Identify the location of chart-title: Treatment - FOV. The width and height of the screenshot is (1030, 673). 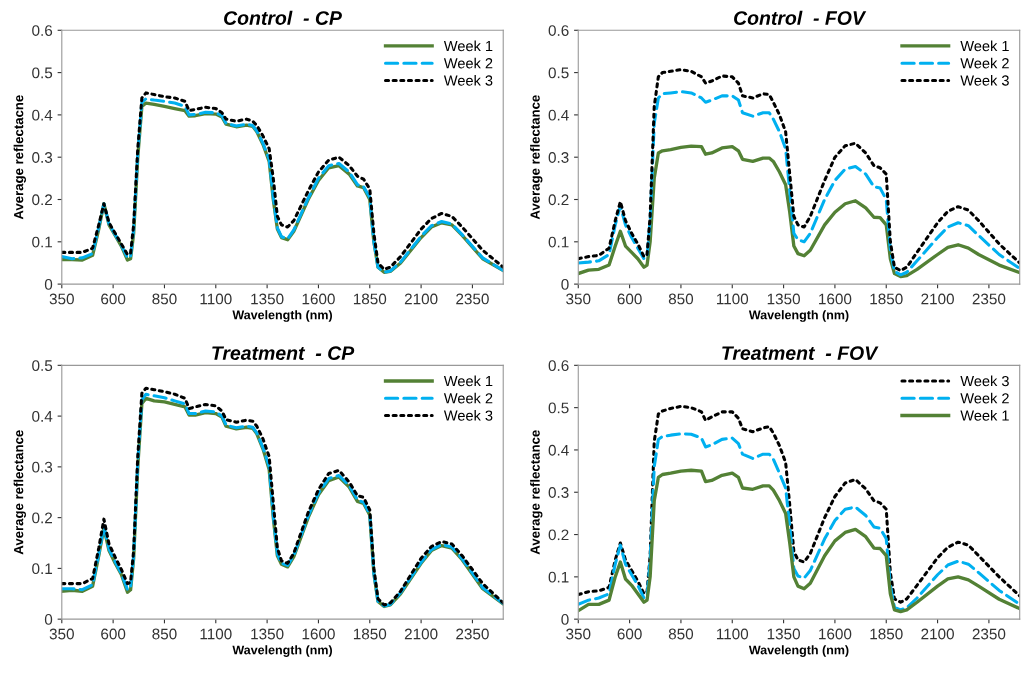
(800, 353).